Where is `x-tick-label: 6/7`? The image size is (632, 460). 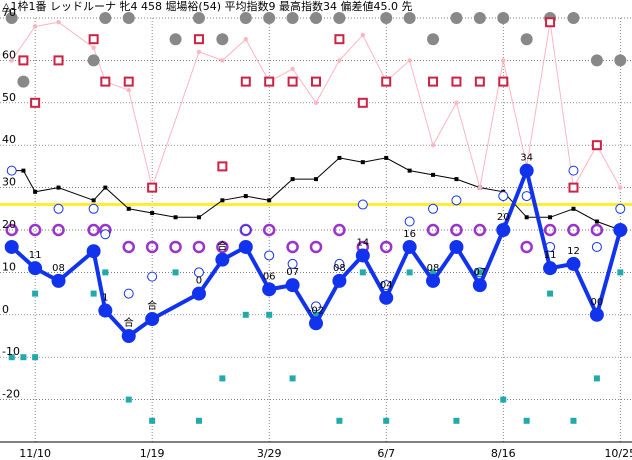
x-tick-label: 6/7 is located at coordinates (386, 453).